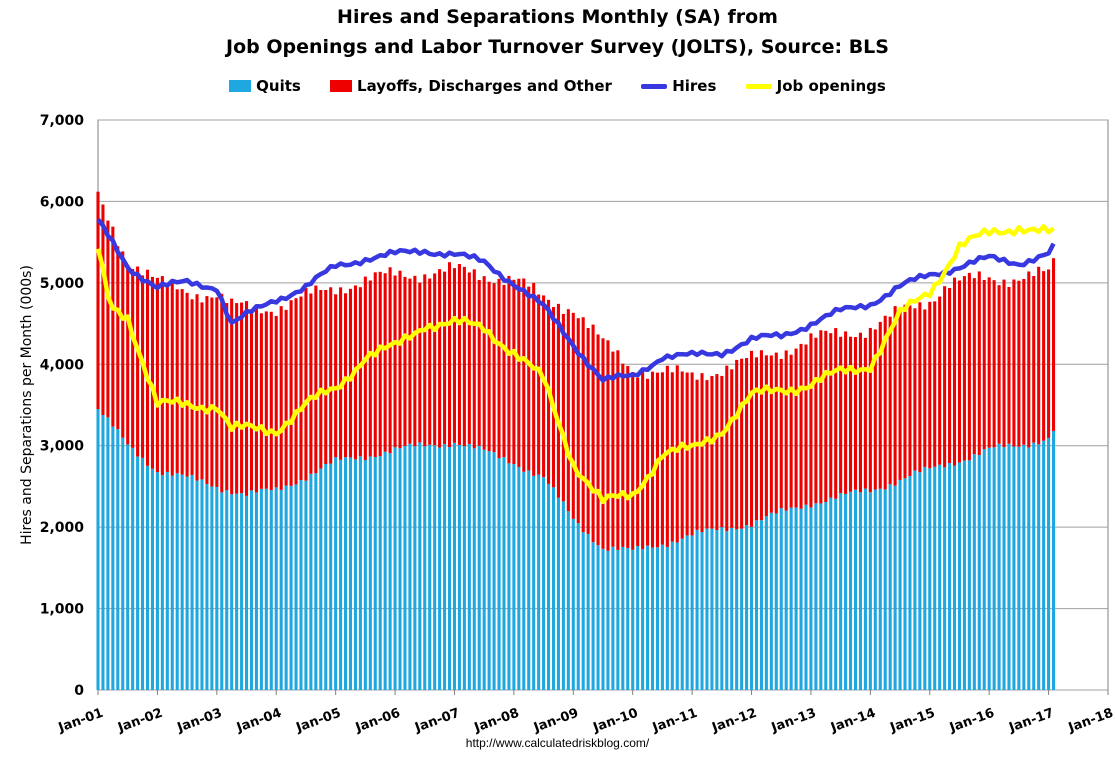 The width and height of the screenshot is (1115, 761). Describe the element at coordinates (912, 721) in the screenshot. I see `x-tick-label: Jan-15` at that location.